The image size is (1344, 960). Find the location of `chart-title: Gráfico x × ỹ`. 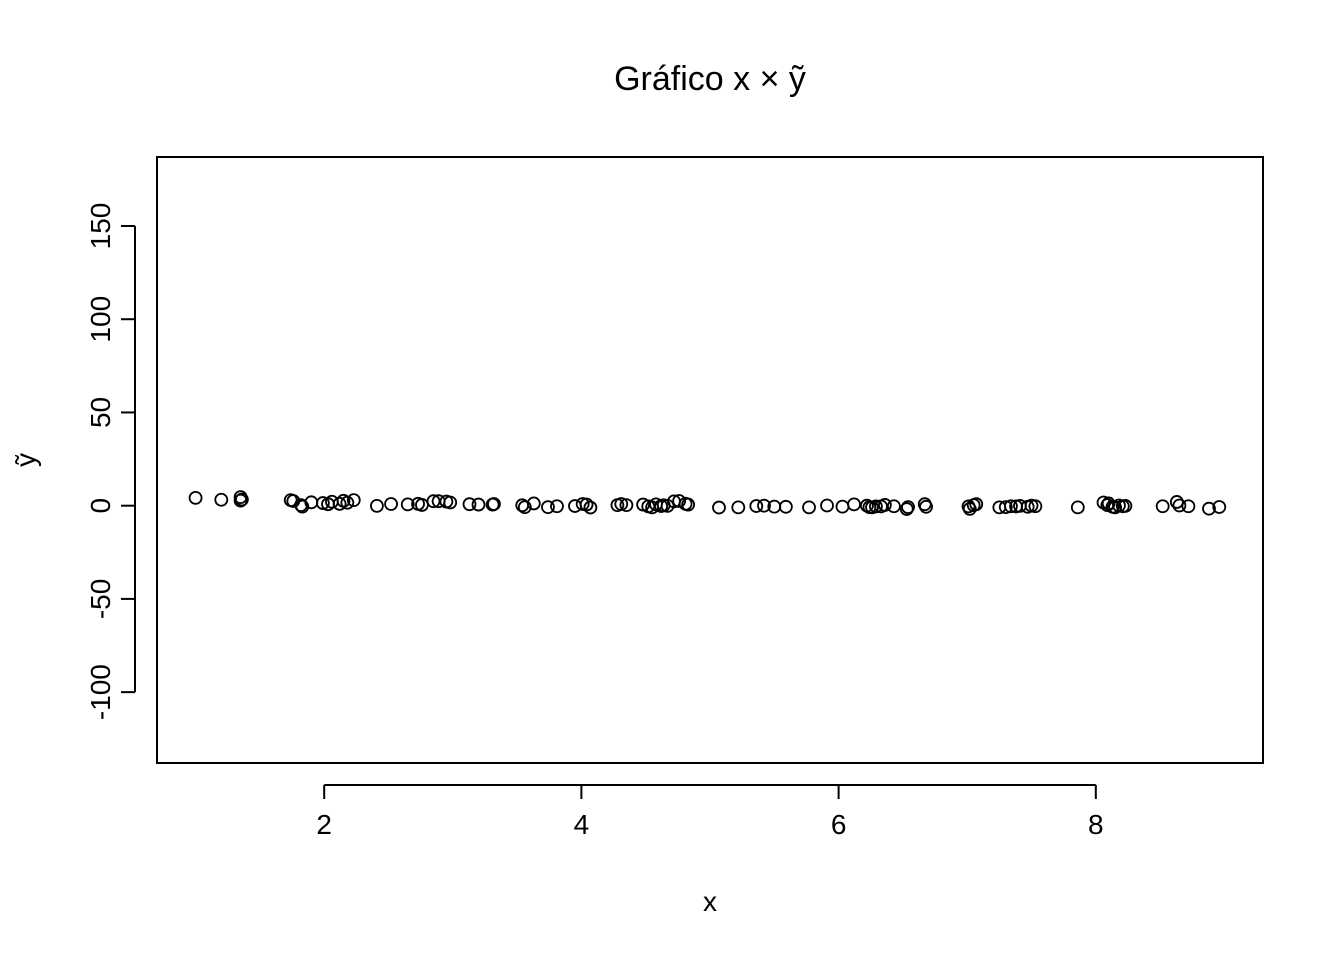

chart-title: Gráfico x × ỹ is located at coordinates (710, 79).